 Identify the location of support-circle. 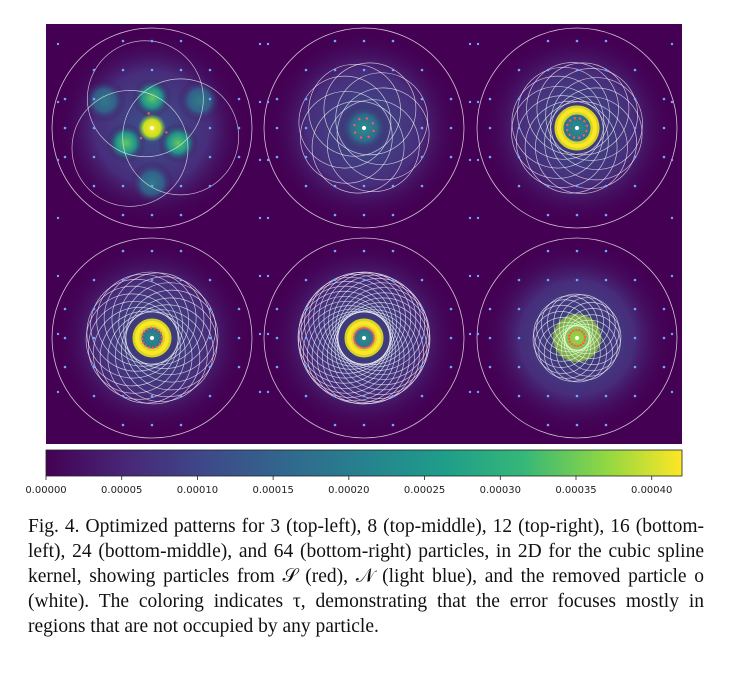
(364, 338).